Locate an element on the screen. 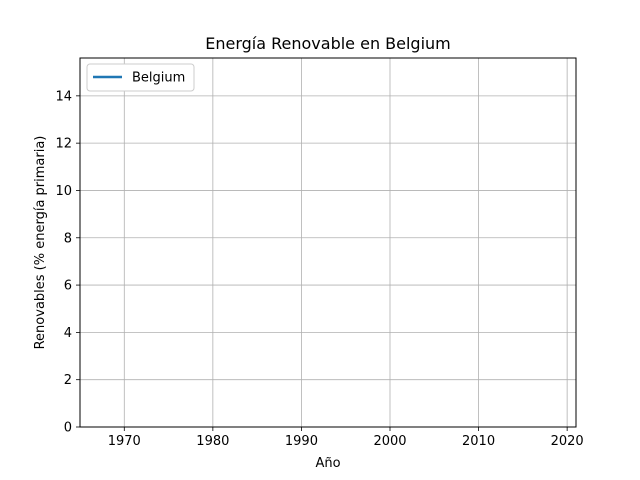 This screenshot has height=480, width=640. y-tick-label: 10 is located at coordinates (63, 191).